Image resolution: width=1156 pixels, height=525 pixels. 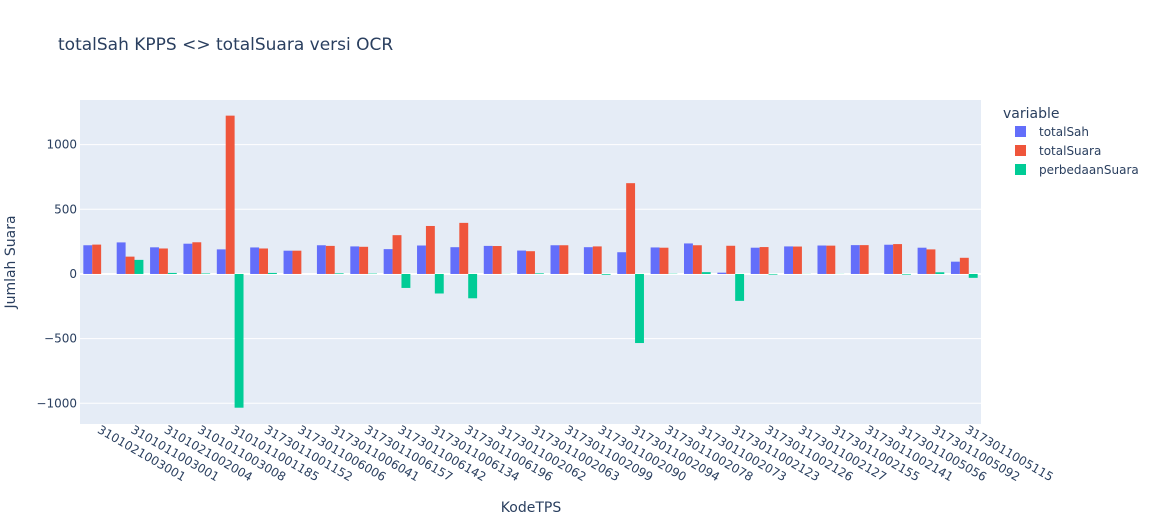 I want to click on legend-swatch-totalSuara, so click(x=1020, y=150).